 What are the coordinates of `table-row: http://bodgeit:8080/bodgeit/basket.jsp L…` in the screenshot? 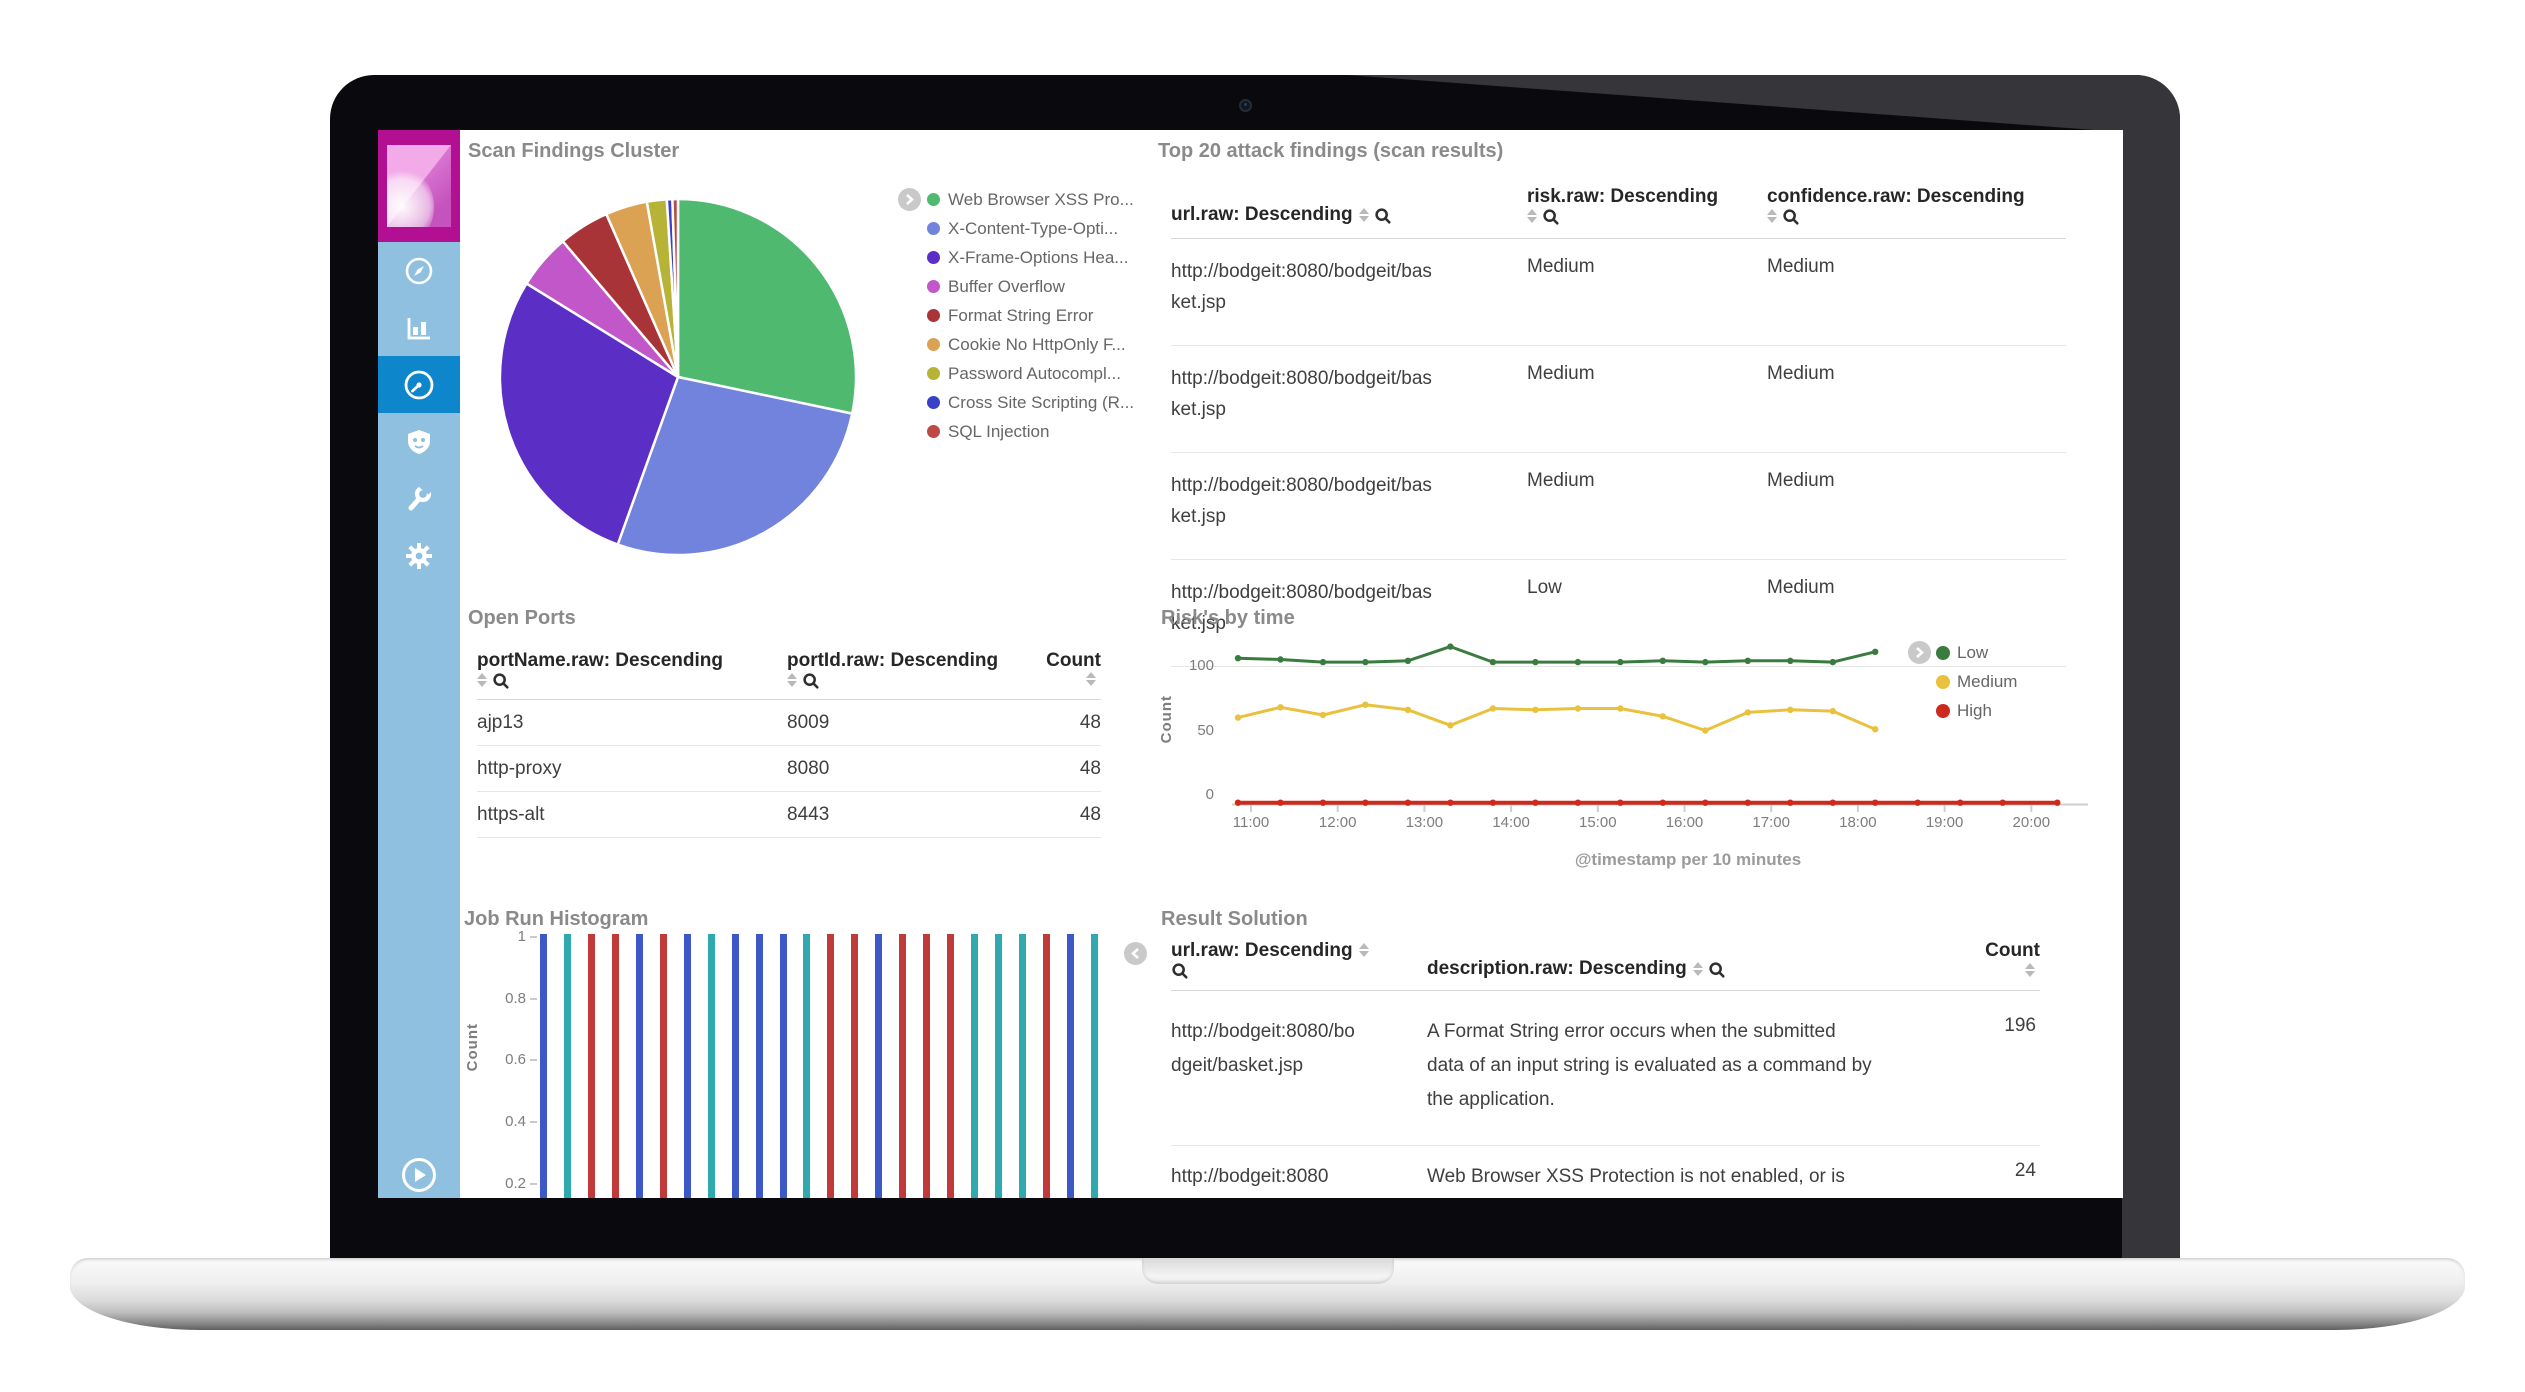 It's located at (1618, 614).